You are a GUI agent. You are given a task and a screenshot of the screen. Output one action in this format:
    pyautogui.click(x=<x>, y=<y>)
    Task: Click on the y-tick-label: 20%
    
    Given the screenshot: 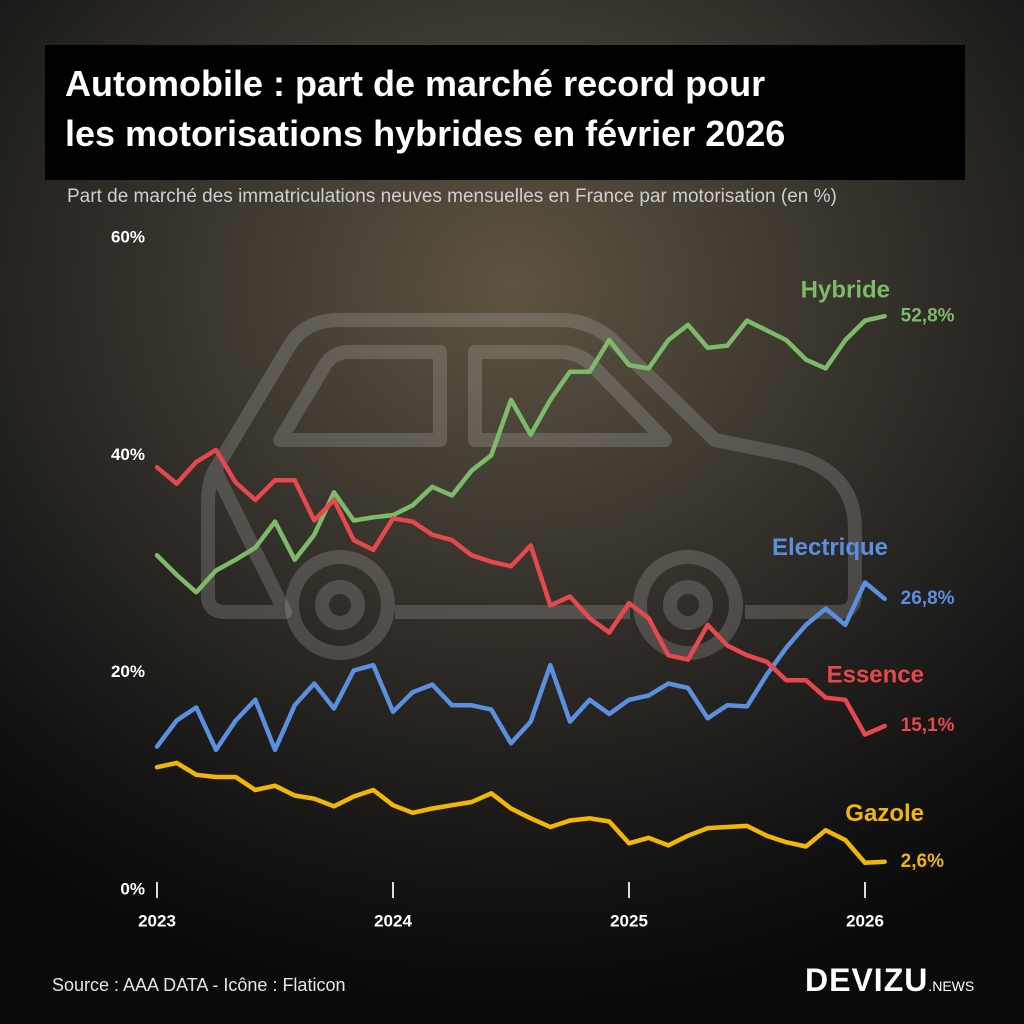 What is the action you would take?
    pyautogui.click(x=128, y=671)
    